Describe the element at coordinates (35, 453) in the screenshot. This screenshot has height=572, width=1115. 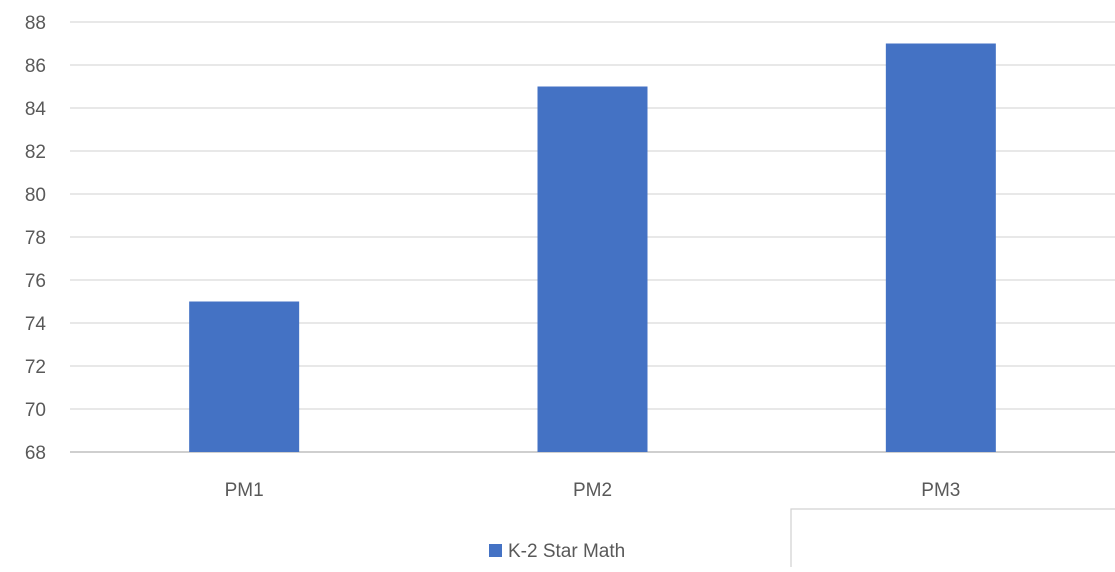
I see `y-tick-label: 68` at that location.